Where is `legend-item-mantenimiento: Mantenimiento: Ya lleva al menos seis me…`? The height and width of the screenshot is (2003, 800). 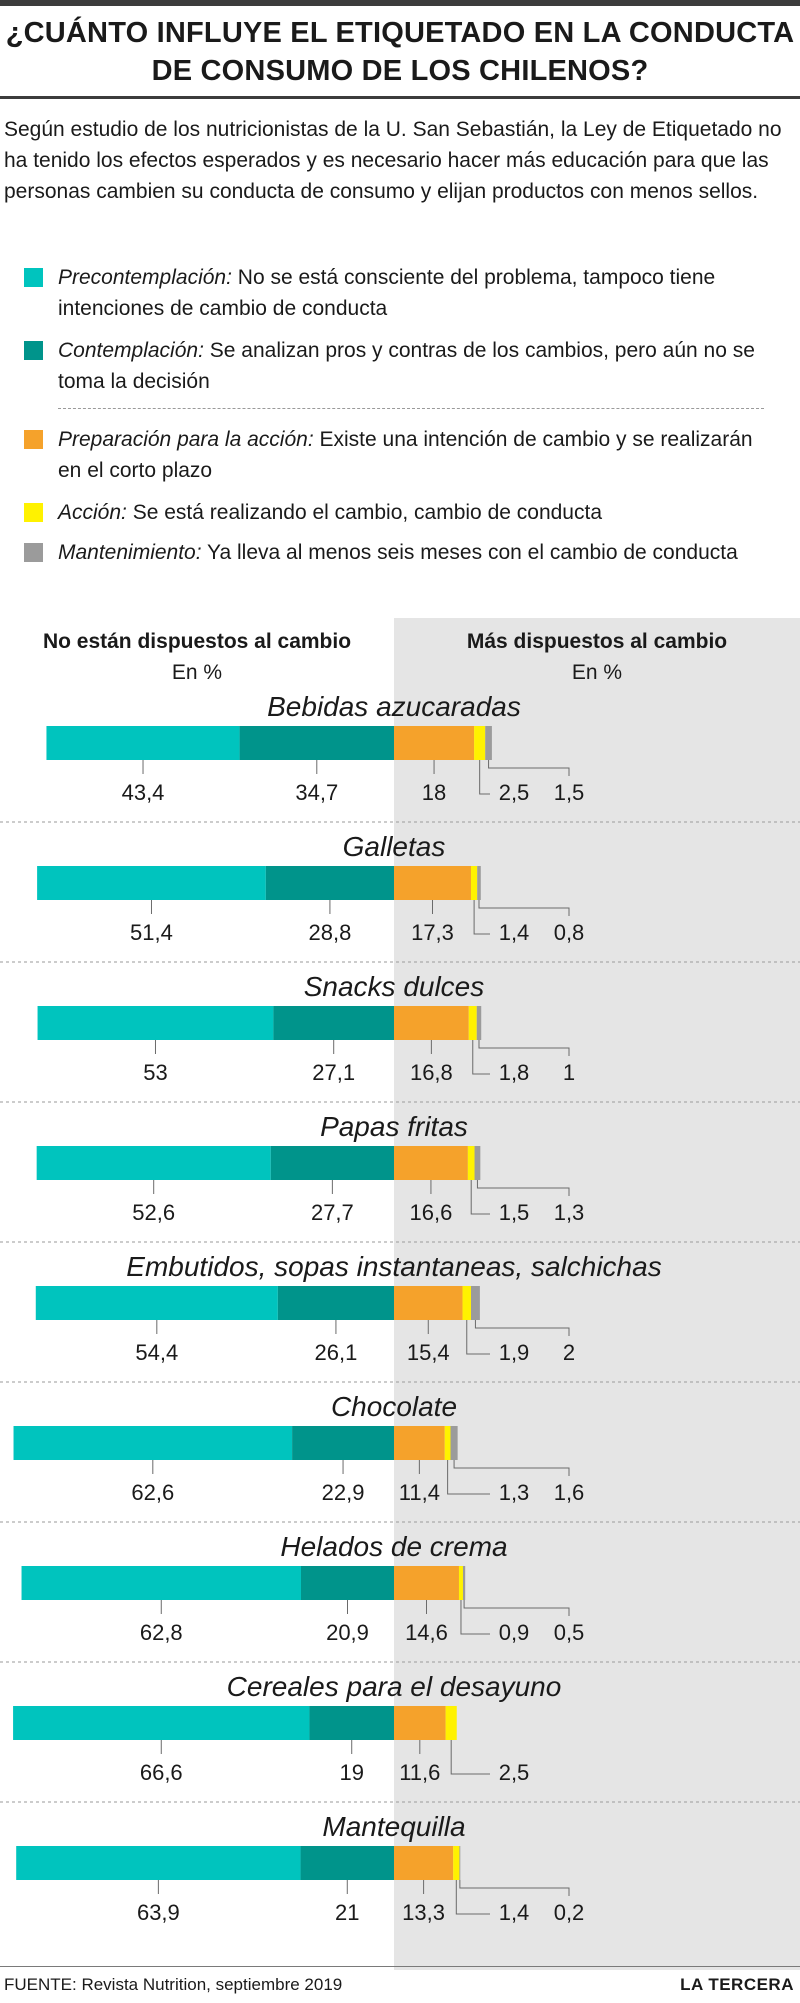 legend-item-mantenimiento: Mantenimiento: Ya lleva al menos seis me… is located at coordinates (399, 552).